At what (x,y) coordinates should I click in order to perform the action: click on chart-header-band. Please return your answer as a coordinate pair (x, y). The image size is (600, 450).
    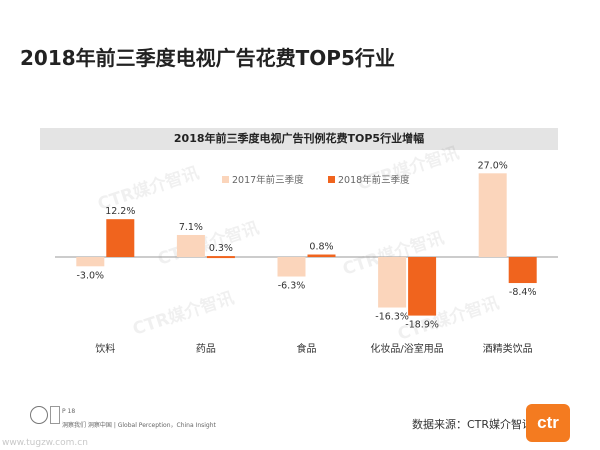
    Looking at the image, I should click on (299, 139).